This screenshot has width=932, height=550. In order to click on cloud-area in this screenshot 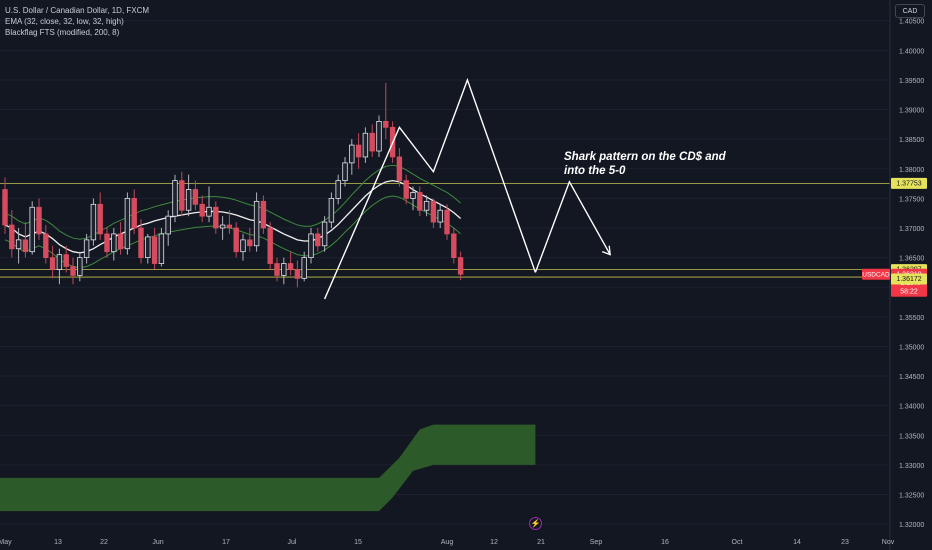, I will do `click(268, 468)`.